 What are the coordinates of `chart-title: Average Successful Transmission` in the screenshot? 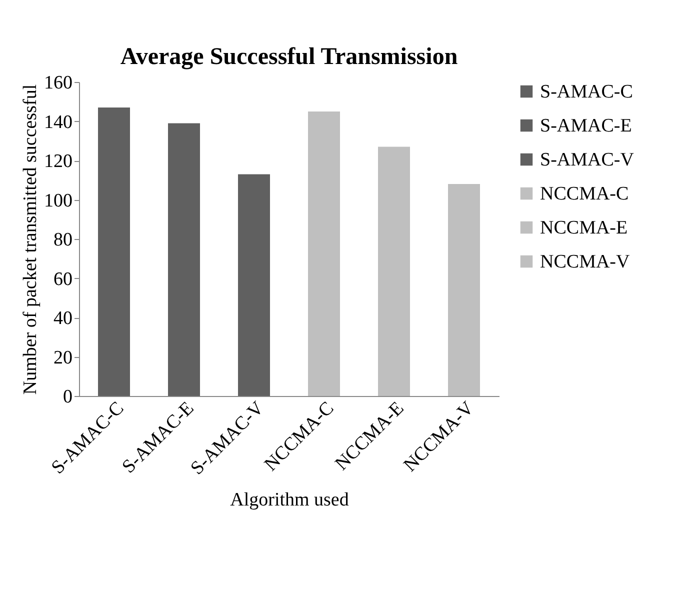 It's located at (289, 57).